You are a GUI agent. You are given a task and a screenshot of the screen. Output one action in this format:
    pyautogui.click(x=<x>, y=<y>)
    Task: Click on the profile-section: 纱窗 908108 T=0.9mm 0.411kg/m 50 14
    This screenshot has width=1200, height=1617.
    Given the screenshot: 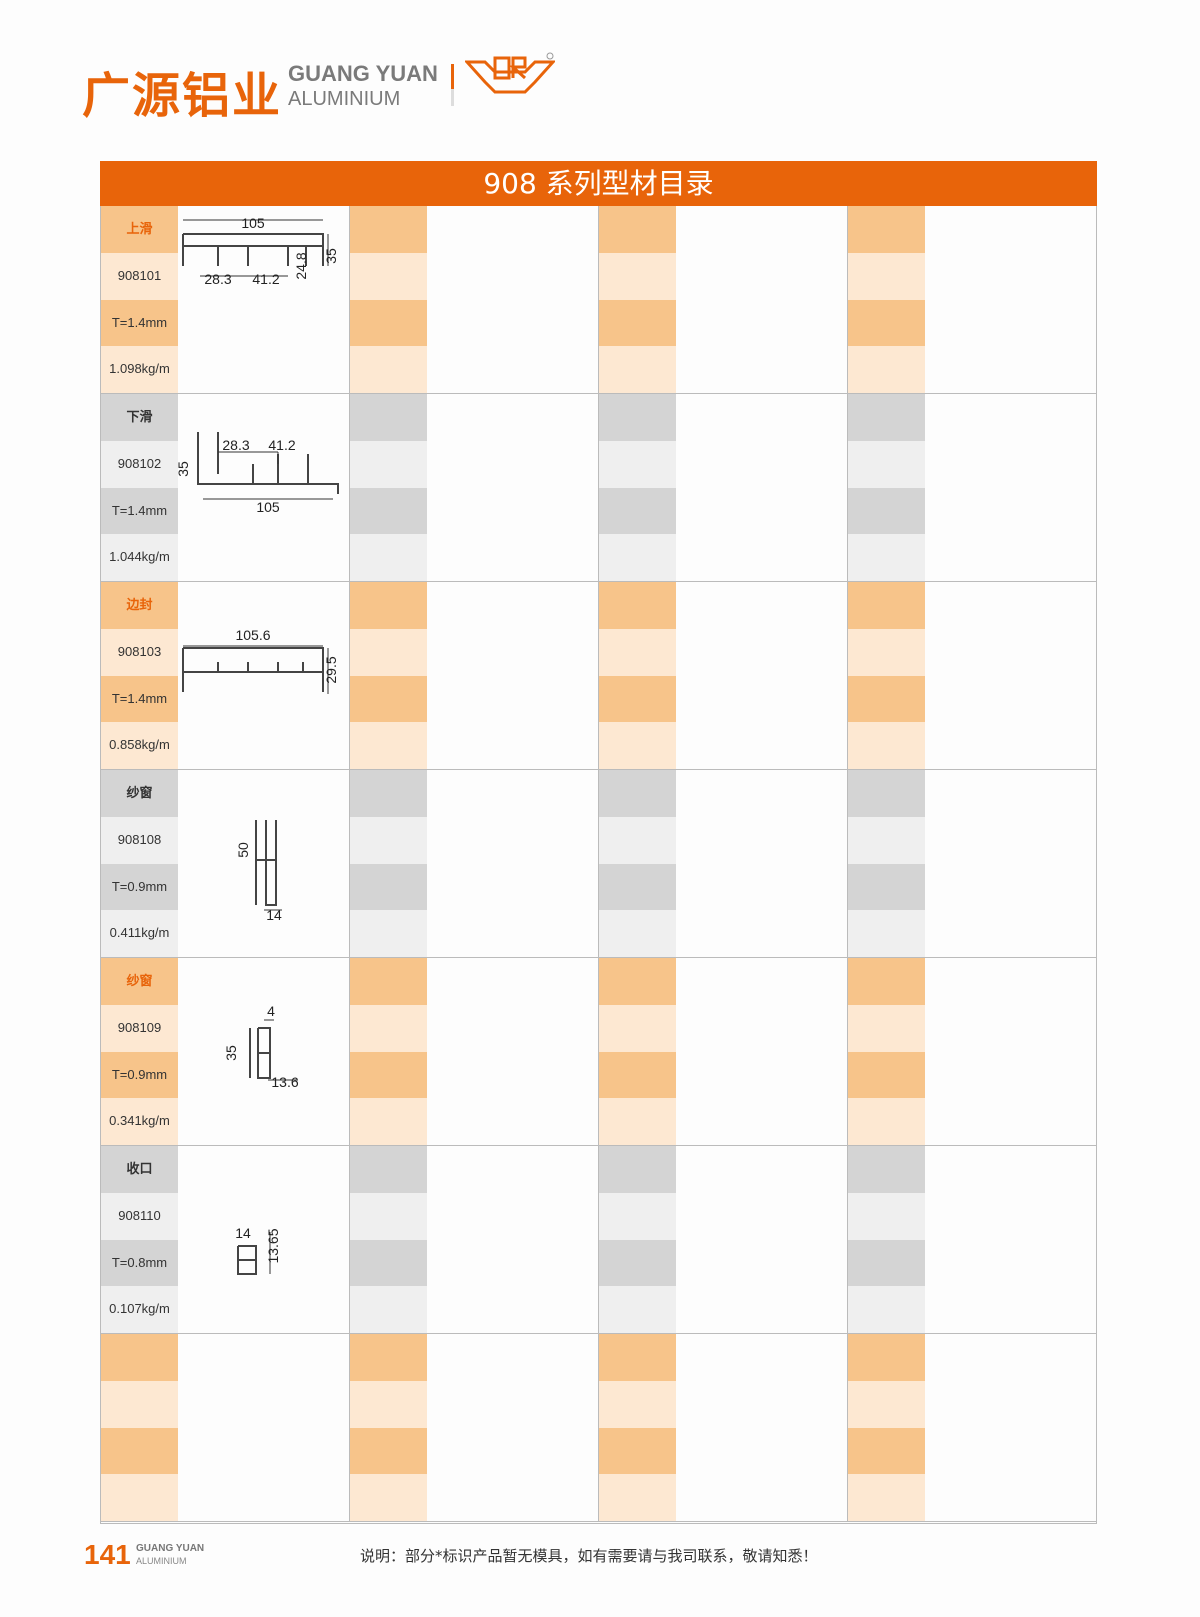 What is the action you would take?
    pyautogui.click(x=598, y=864)
    